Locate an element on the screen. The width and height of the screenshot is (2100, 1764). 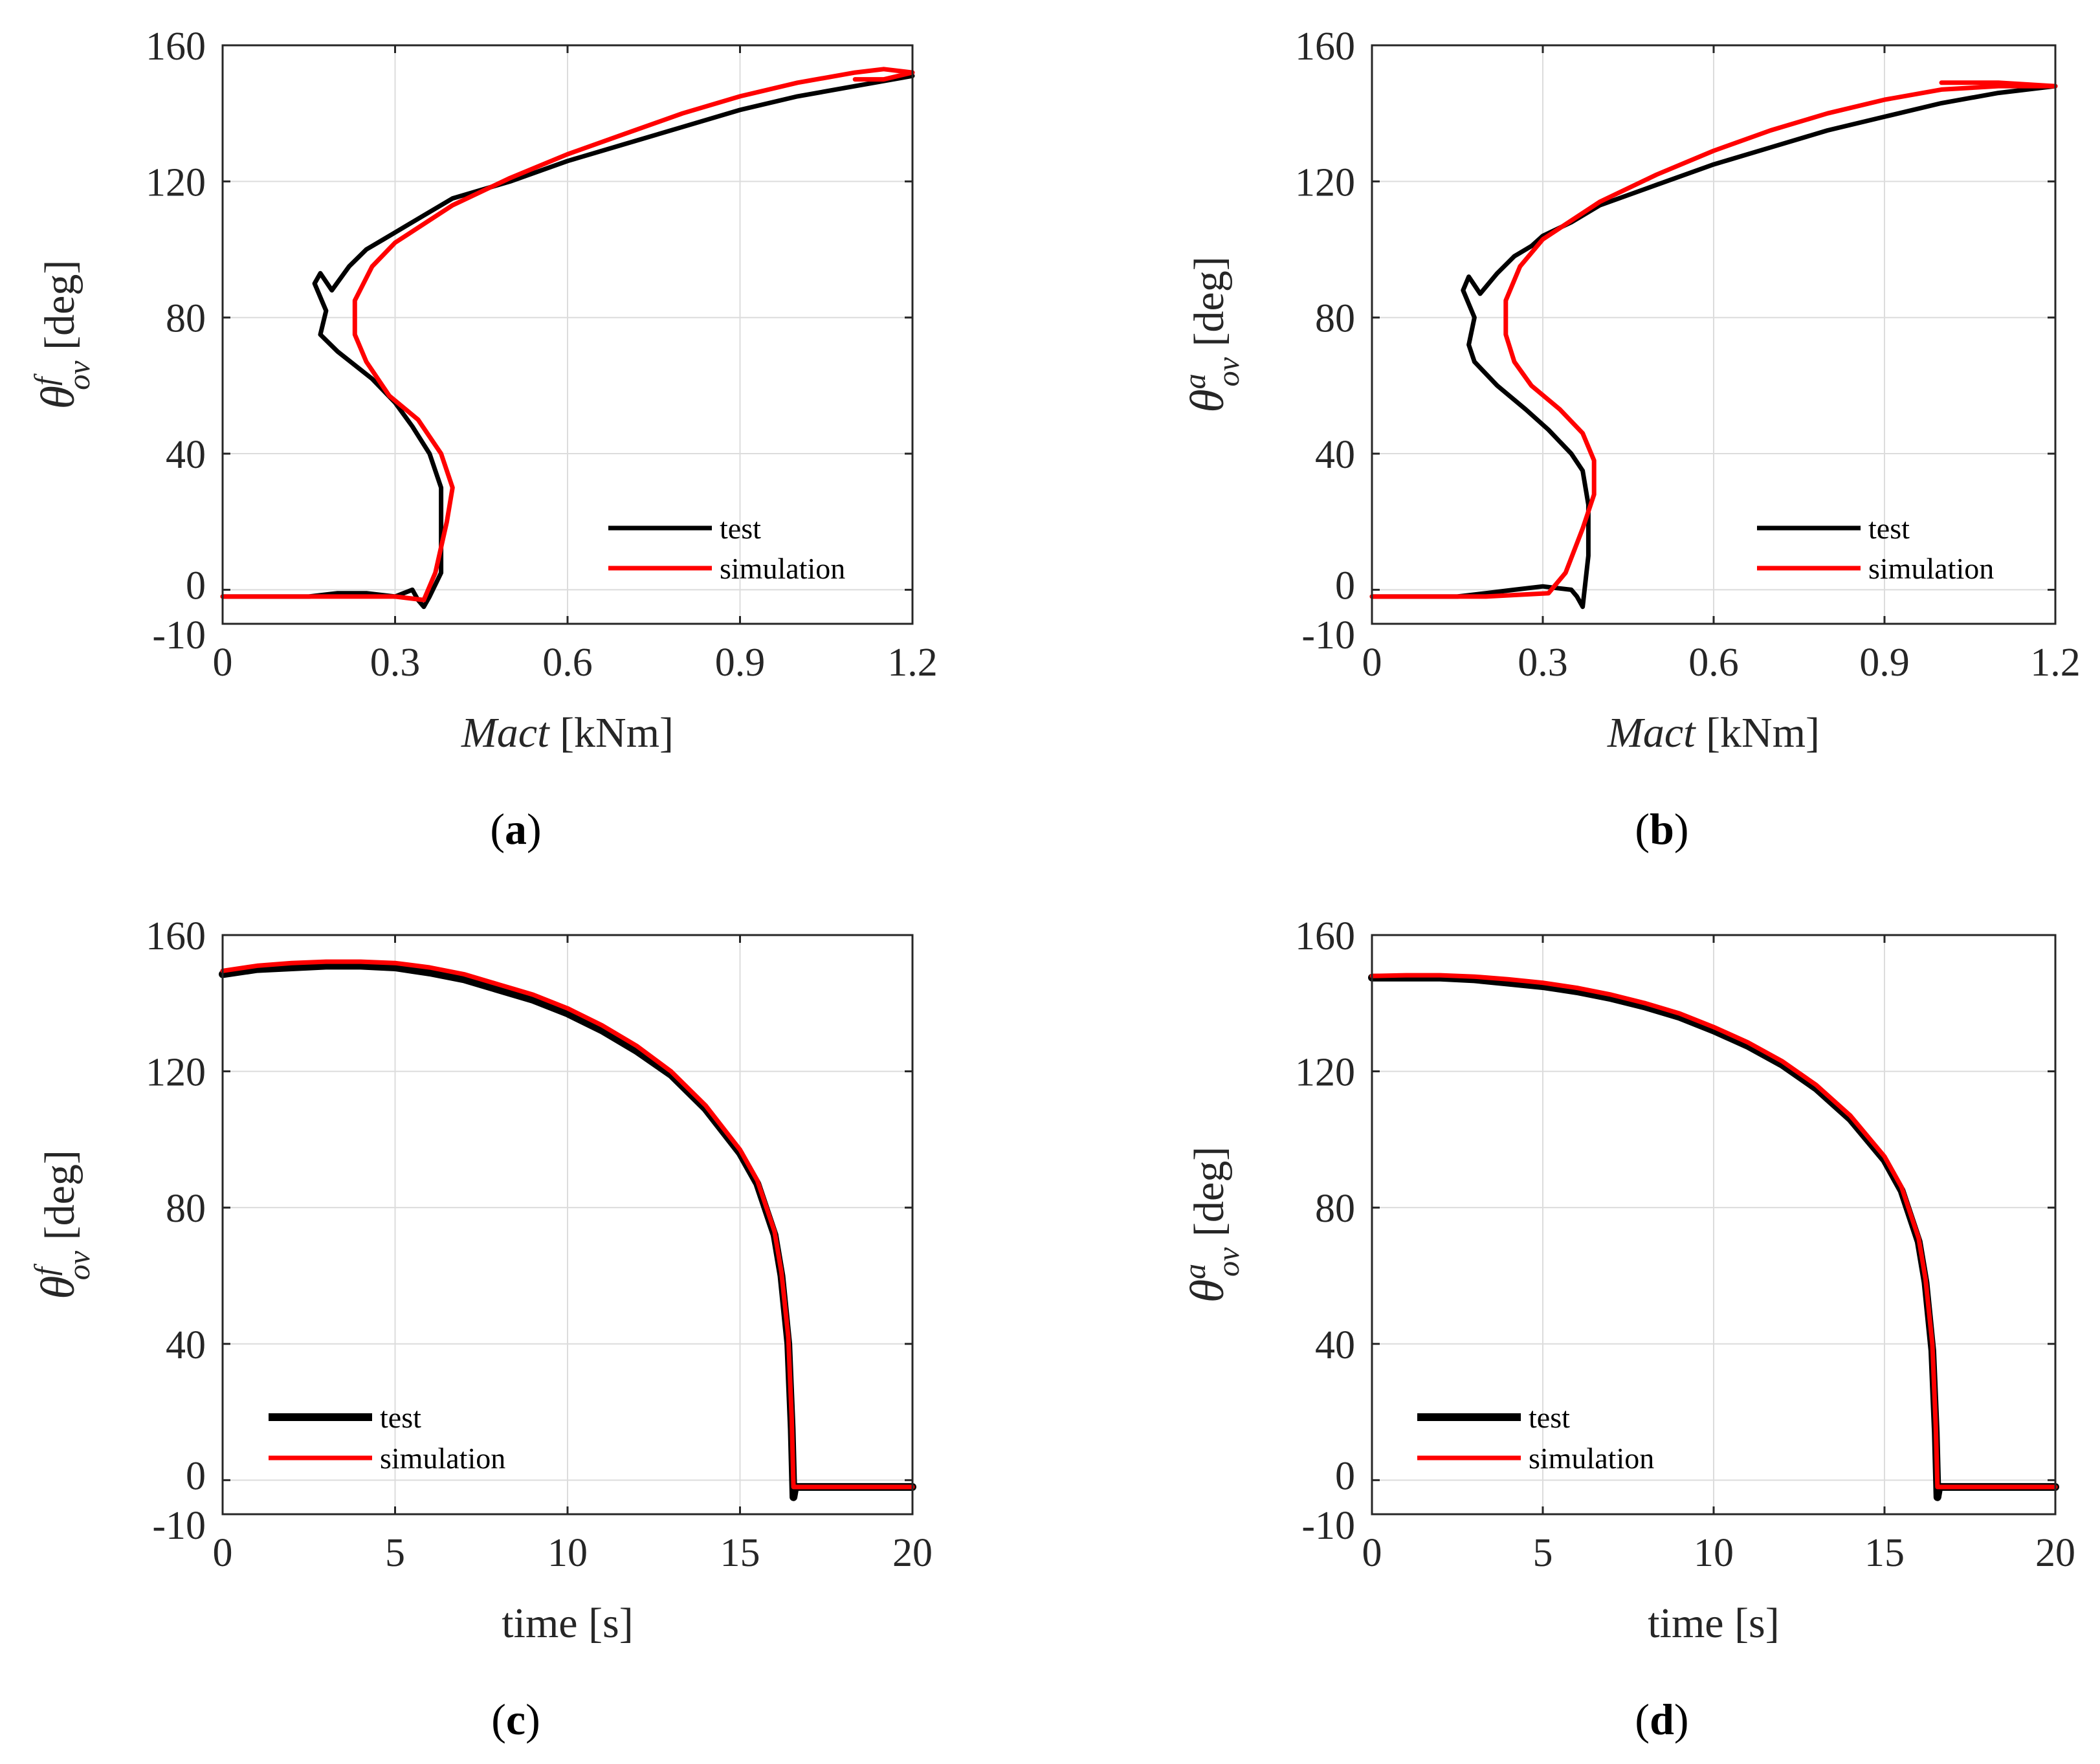
panel-label: (b) is located at coordinates (1661, 829).